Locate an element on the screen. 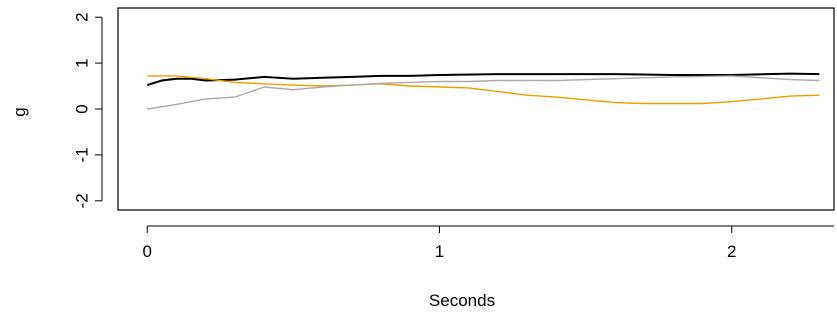 The width and height of the screenshot is (837, 321). x-tick-label: 2 is located at coordinates (731, 251).